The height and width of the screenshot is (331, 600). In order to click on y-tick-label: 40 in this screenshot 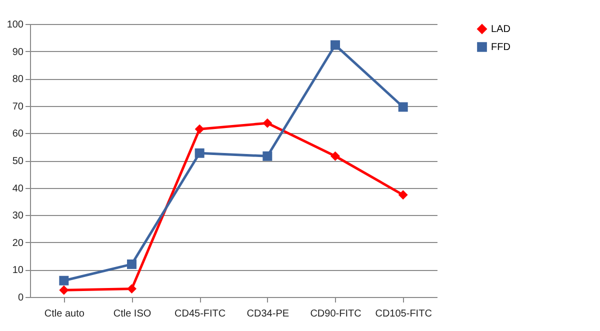, I will do `click(18, 188)`.